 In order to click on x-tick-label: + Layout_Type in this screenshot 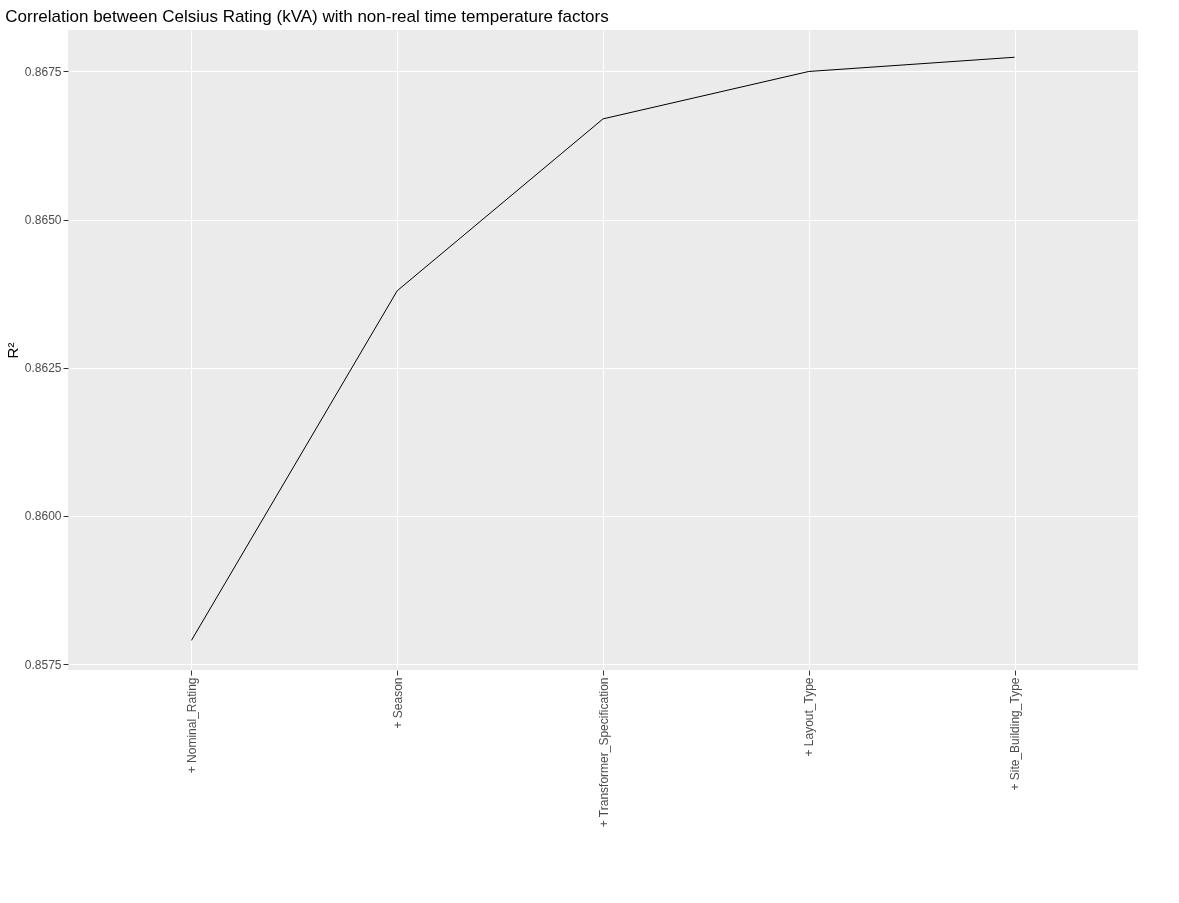, I will do `click(809, 717)`.